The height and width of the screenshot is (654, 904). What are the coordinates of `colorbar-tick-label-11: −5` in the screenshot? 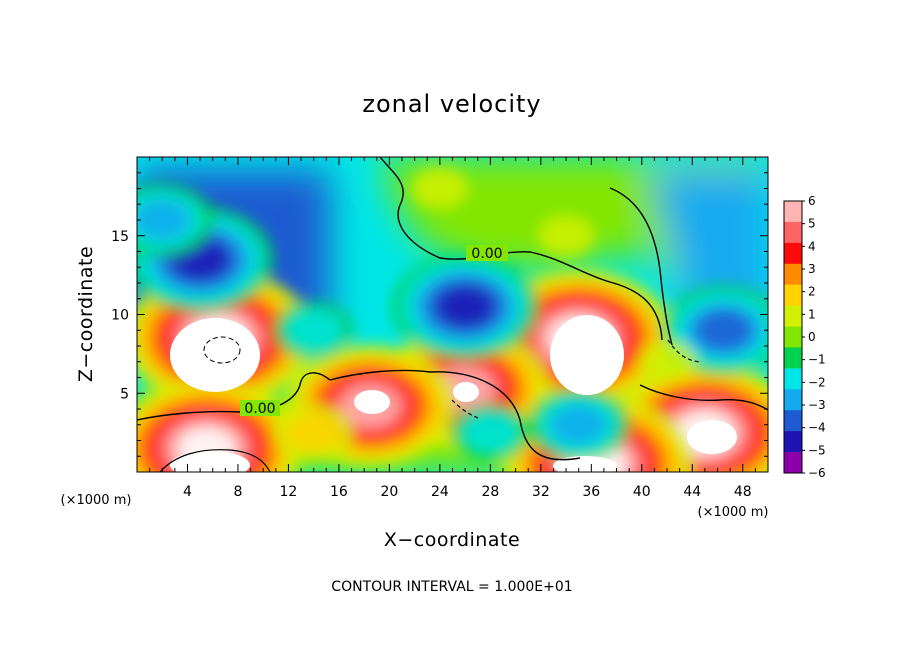 It's located at (817, 450).